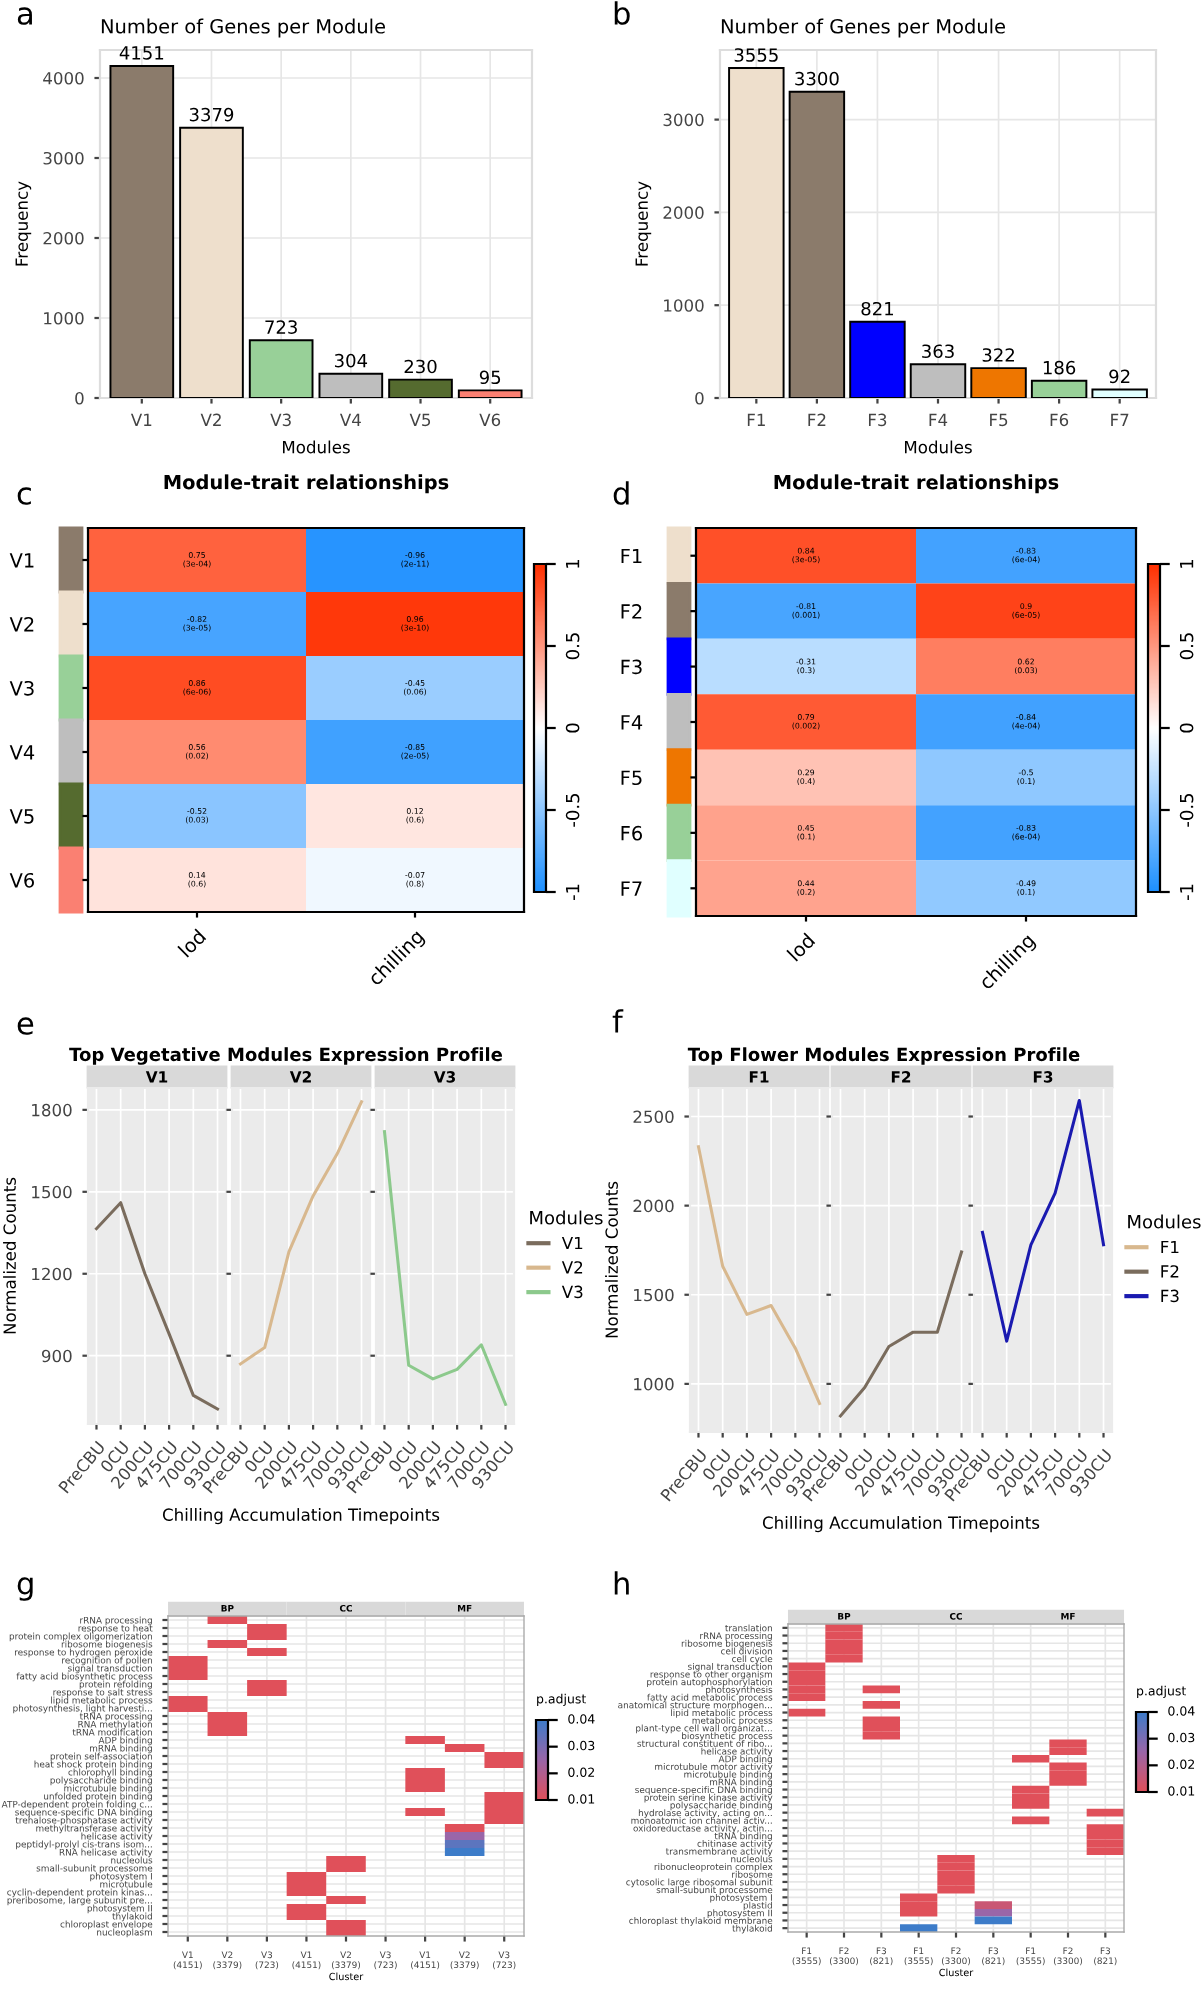 The width and height of the screenshot is (1204, 1998). Describe the element at coordinates (998, 355) in the screenshot. I see `data-label: 322` at that location.